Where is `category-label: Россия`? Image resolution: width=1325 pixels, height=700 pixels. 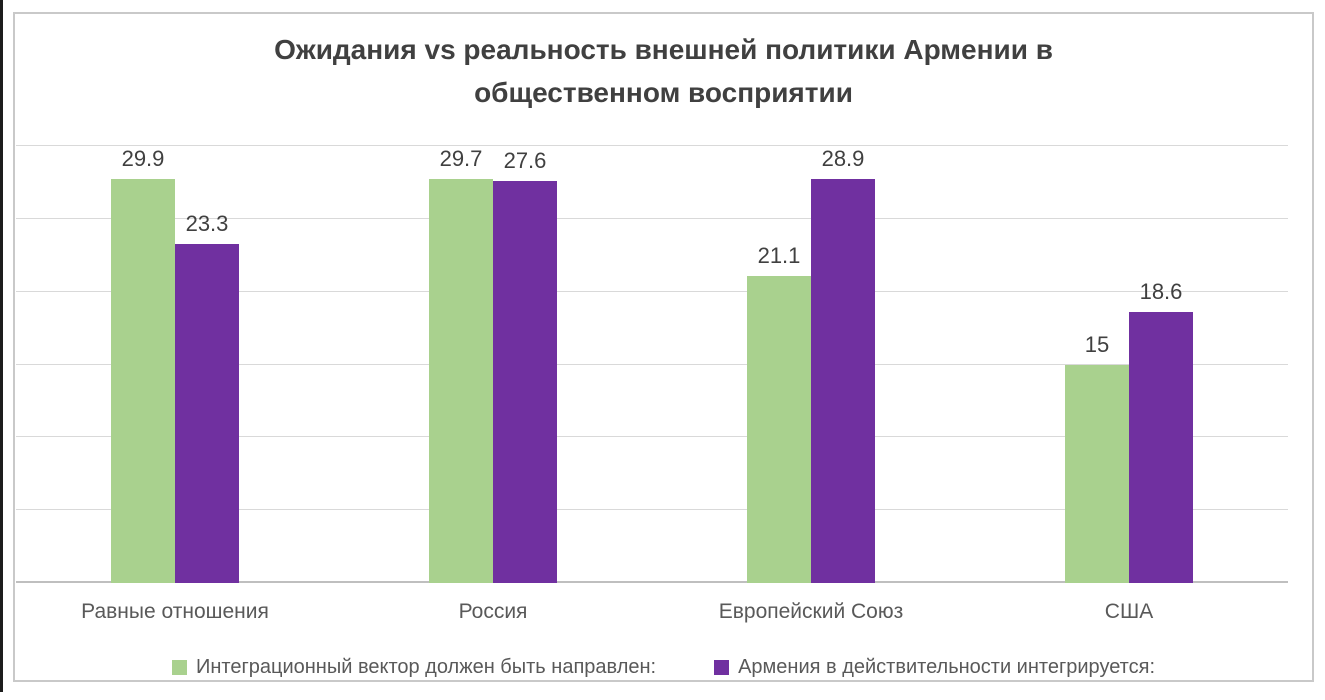
category-label: Россия is located at coordinates (493, 611).